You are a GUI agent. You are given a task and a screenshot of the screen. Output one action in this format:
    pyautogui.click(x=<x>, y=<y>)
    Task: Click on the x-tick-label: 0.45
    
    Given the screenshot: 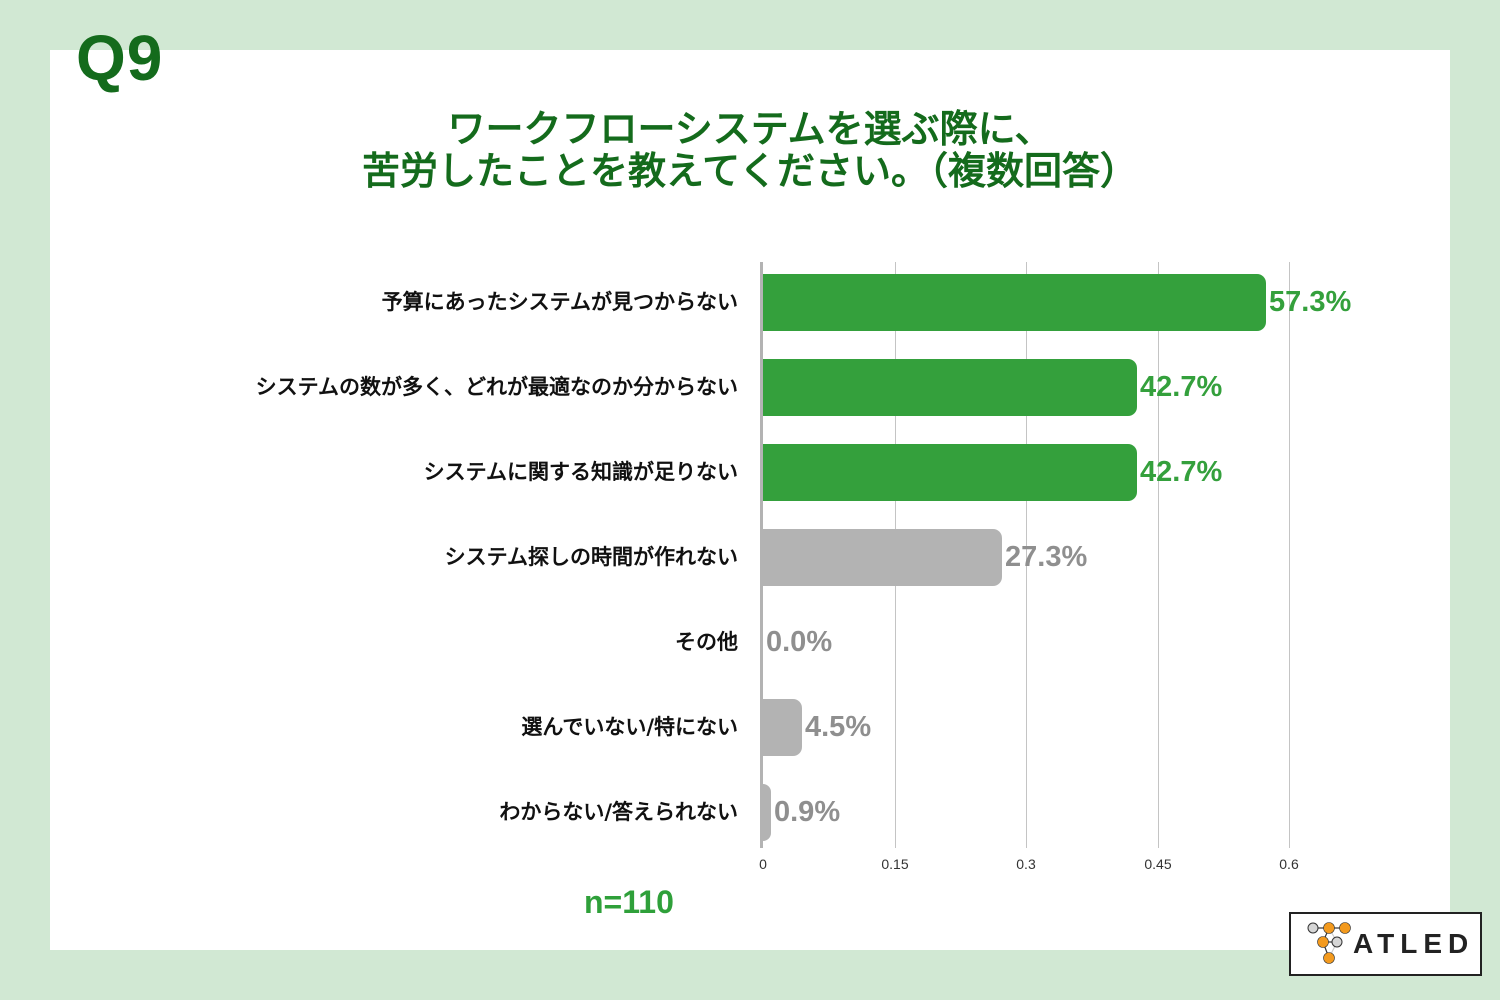 What is the action you would take?
    pyautogui.click(x=1158, y=864)
    